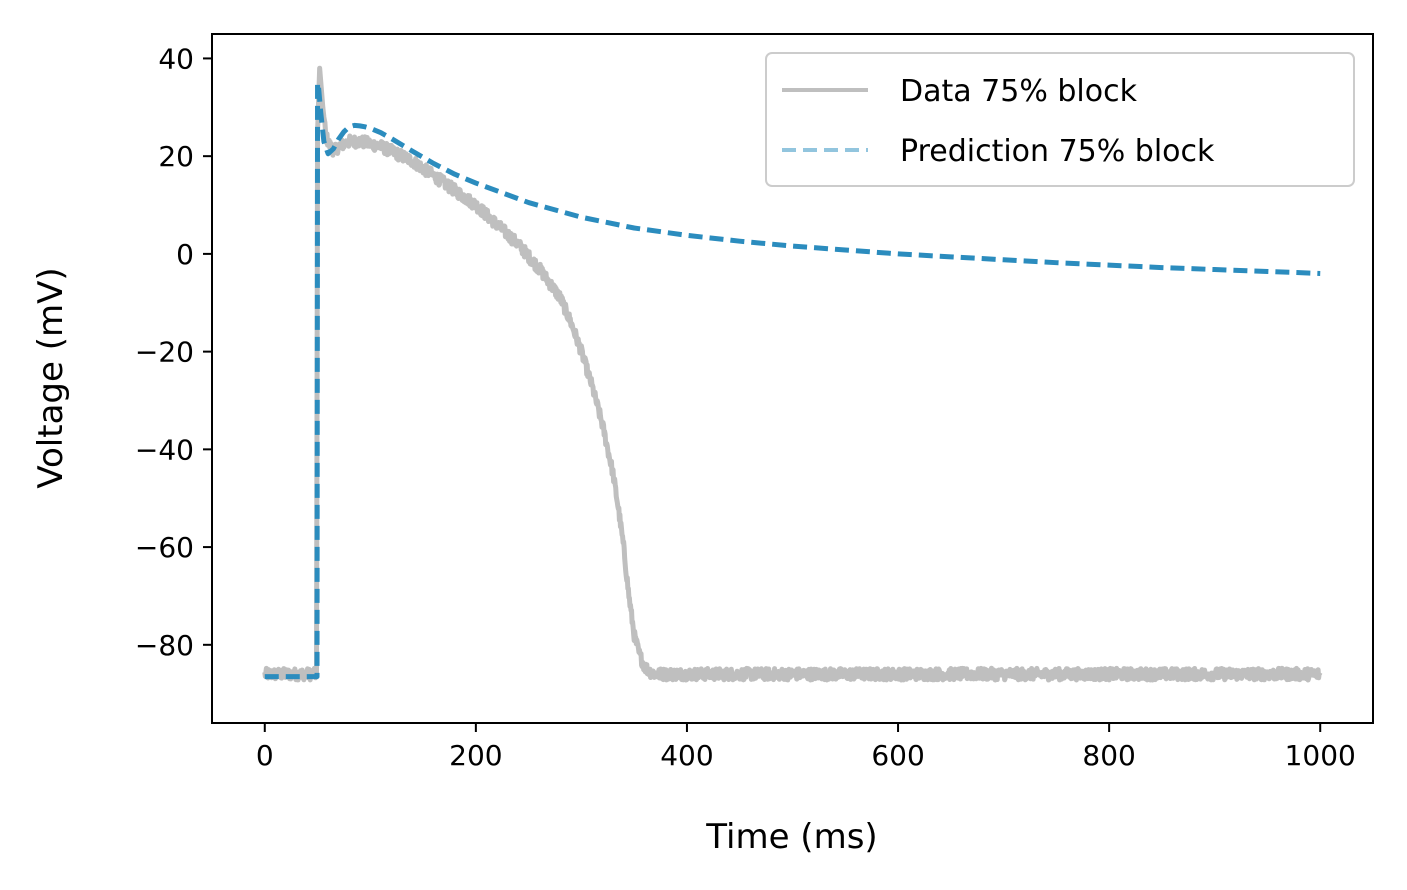 This screenshot has height=890, width=1407. Describe the element at coordinates (1320, 755) in the screenshot. I see `x-tick-label: 1000` at that location.